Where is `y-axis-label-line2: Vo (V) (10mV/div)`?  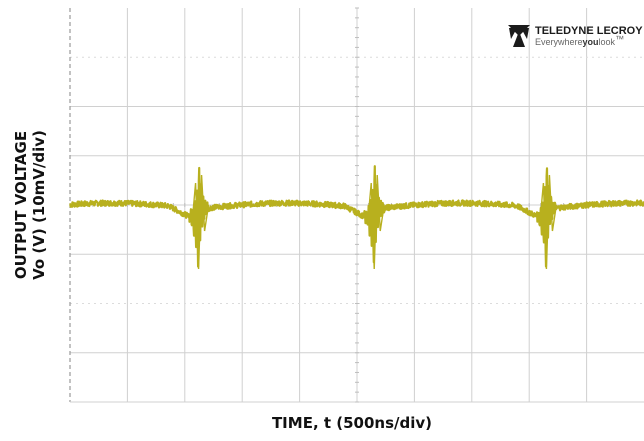 y-axis-label-line2: Vo (V) (10mV/div) is located at coordinates (39, 205).